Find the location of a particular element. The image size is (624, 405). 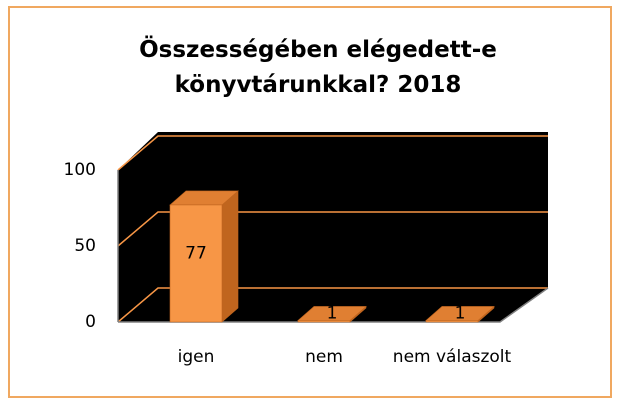

floor-edge is located at coordinates (333, 305).